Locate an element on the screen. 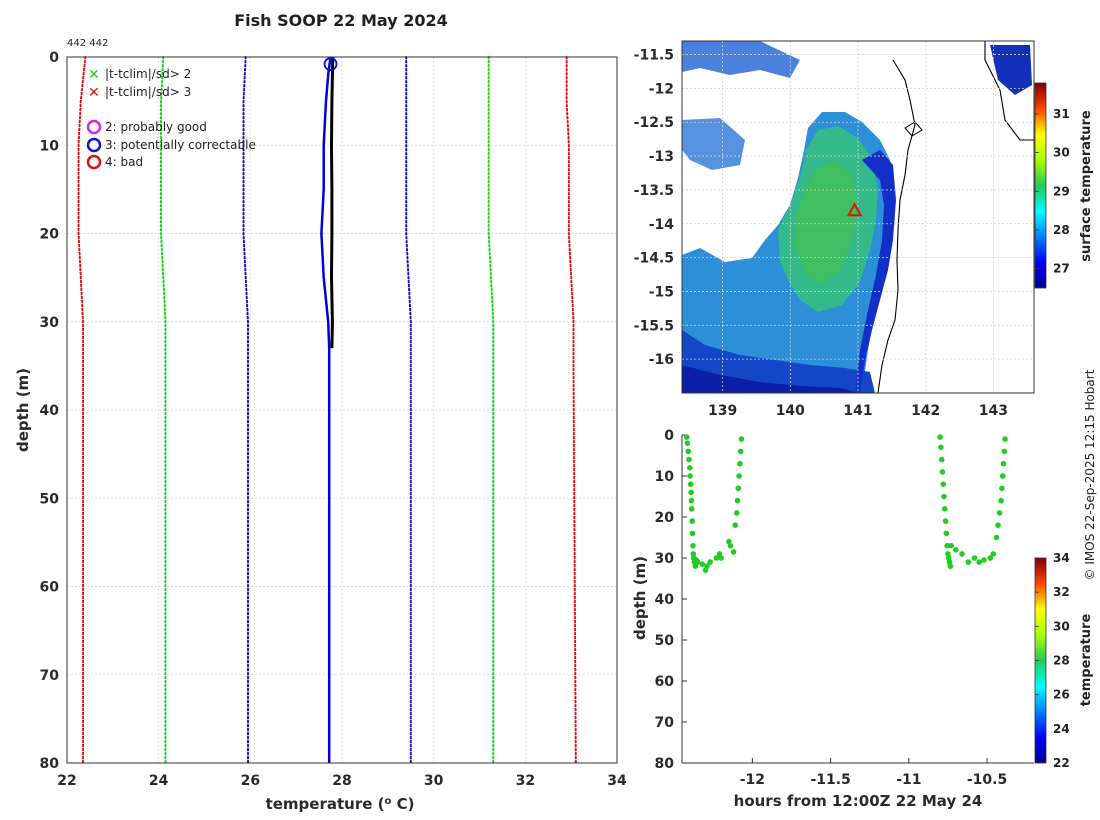 The image size is (1100, 820). x-tick-label: 32 is located at coordinates (525, 781).